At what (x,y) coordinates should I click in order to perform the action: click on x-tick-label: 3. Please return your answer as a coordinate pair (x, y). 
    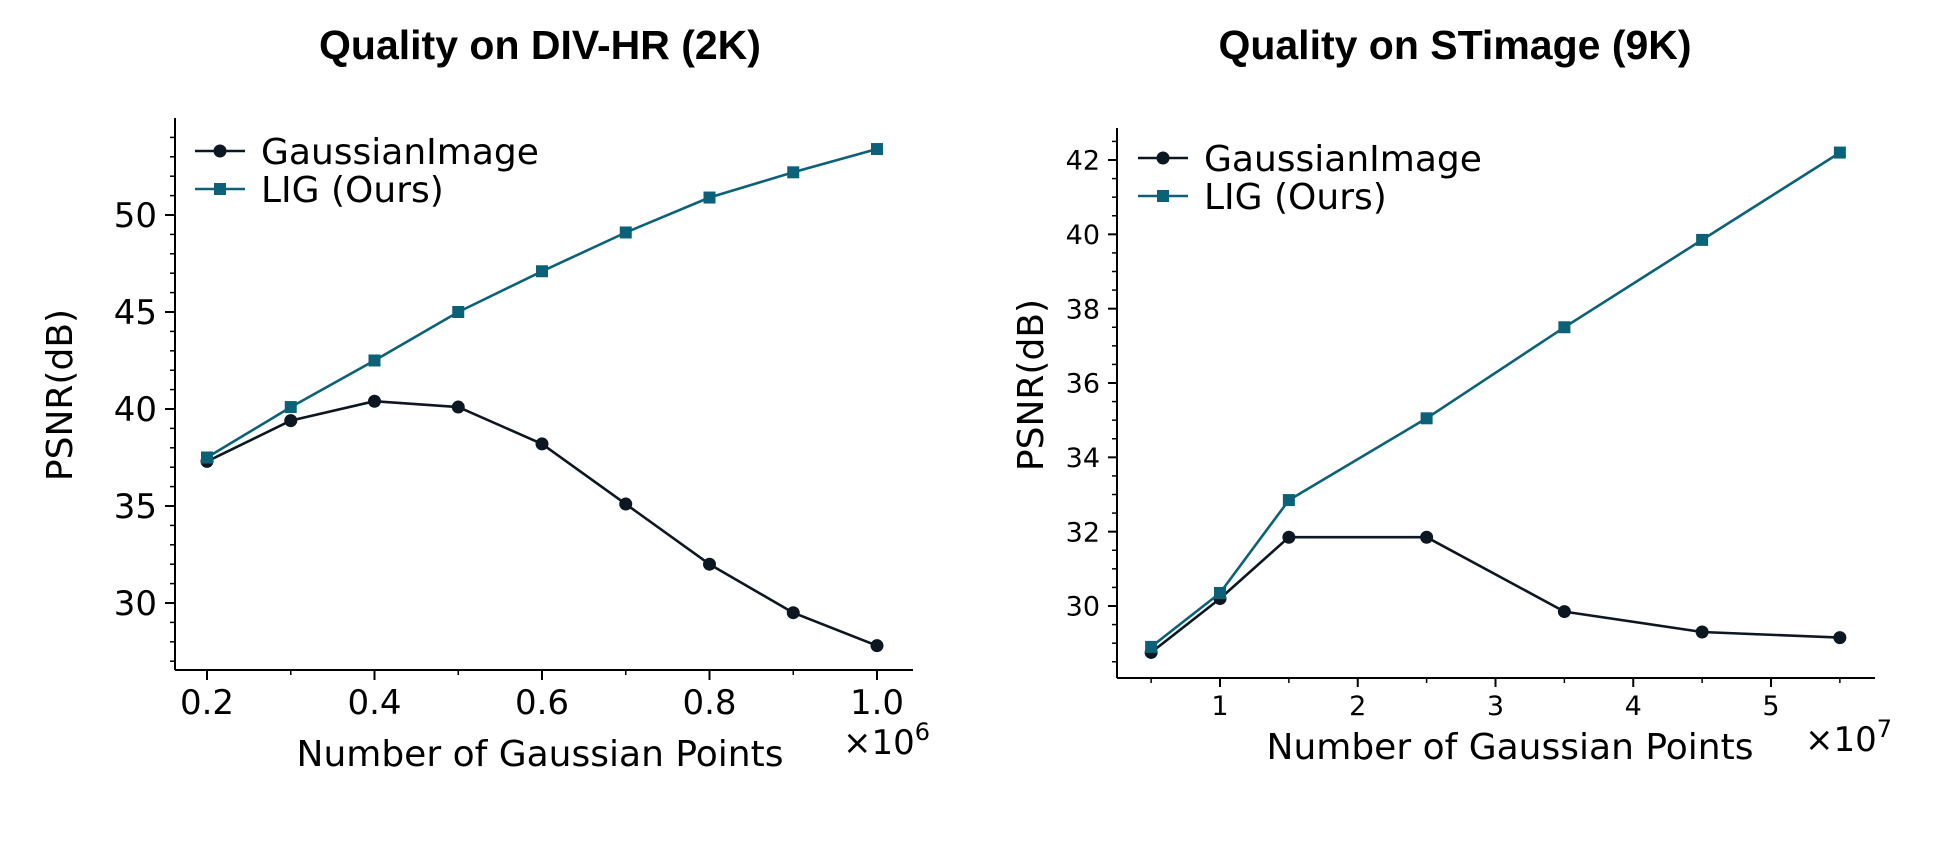
    Looking at the image, I should click on (1495, 706).